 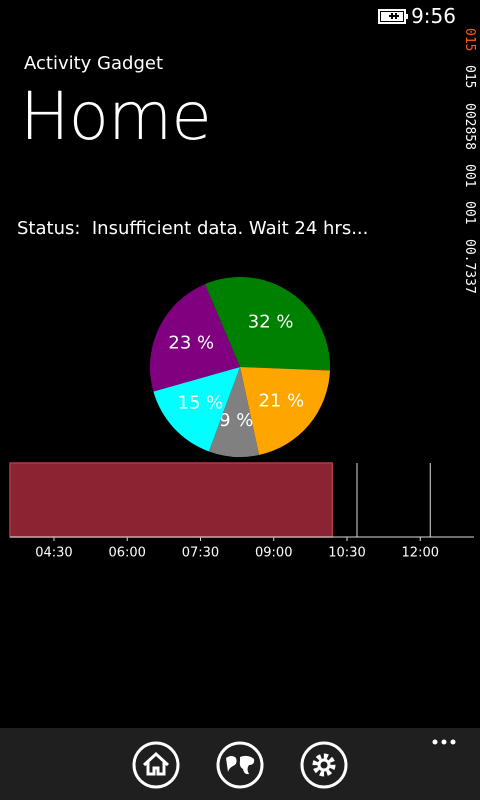 I want to click on activity-bar, so click(x=171, y=500).